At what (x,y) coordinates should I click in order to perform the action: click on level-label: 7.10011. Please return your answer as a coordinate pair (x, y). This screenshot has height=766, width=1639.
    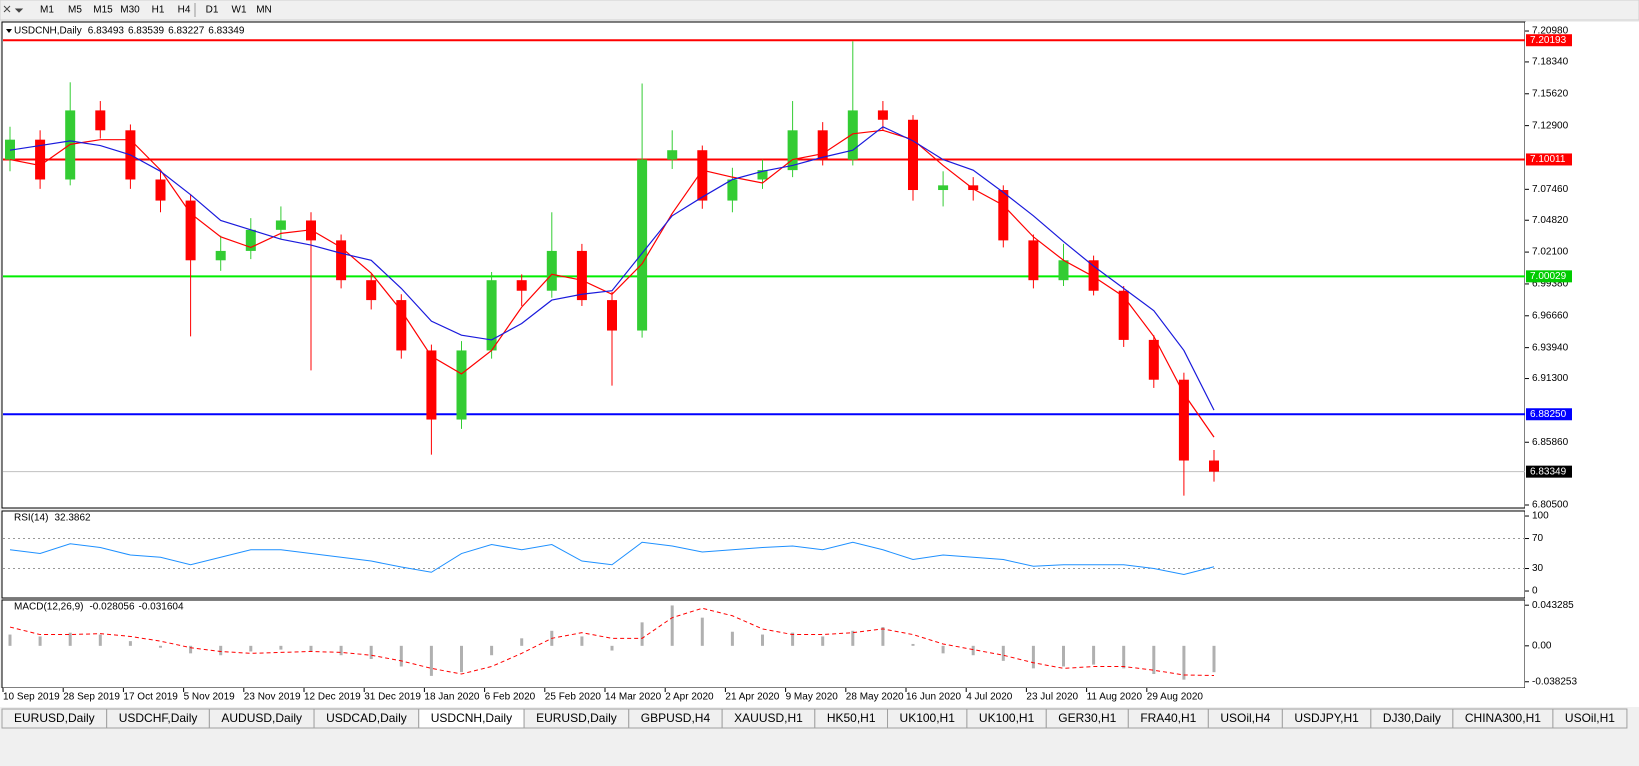
    Looking at the image, I should click on (1548, 159).